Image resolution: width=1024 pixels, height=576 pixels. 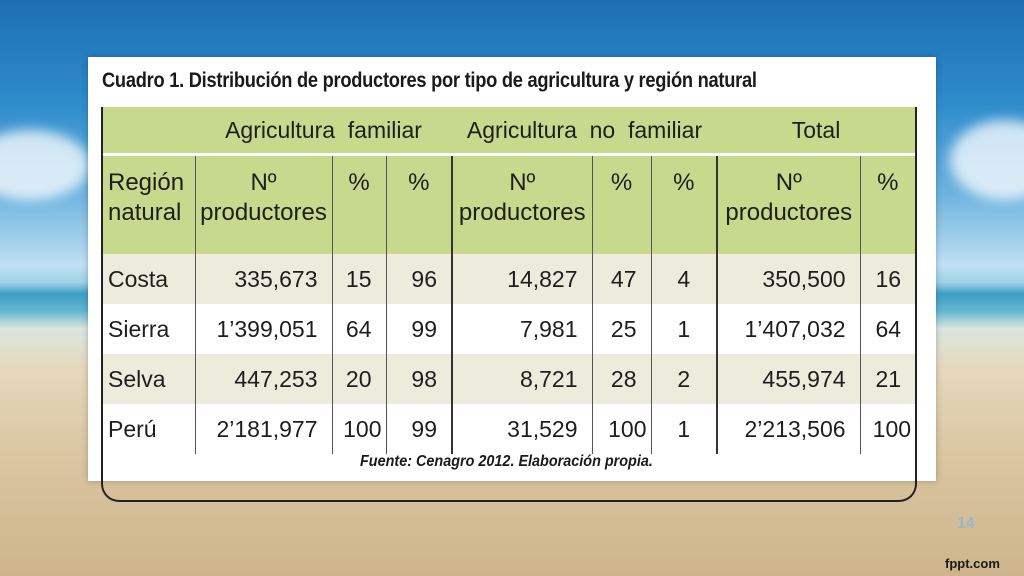 What do you see at coordinates (585, 131) in the screenshot?
I see `group-header-no-familiar: Agricultura no familiar` at bounding box center [585, 131].